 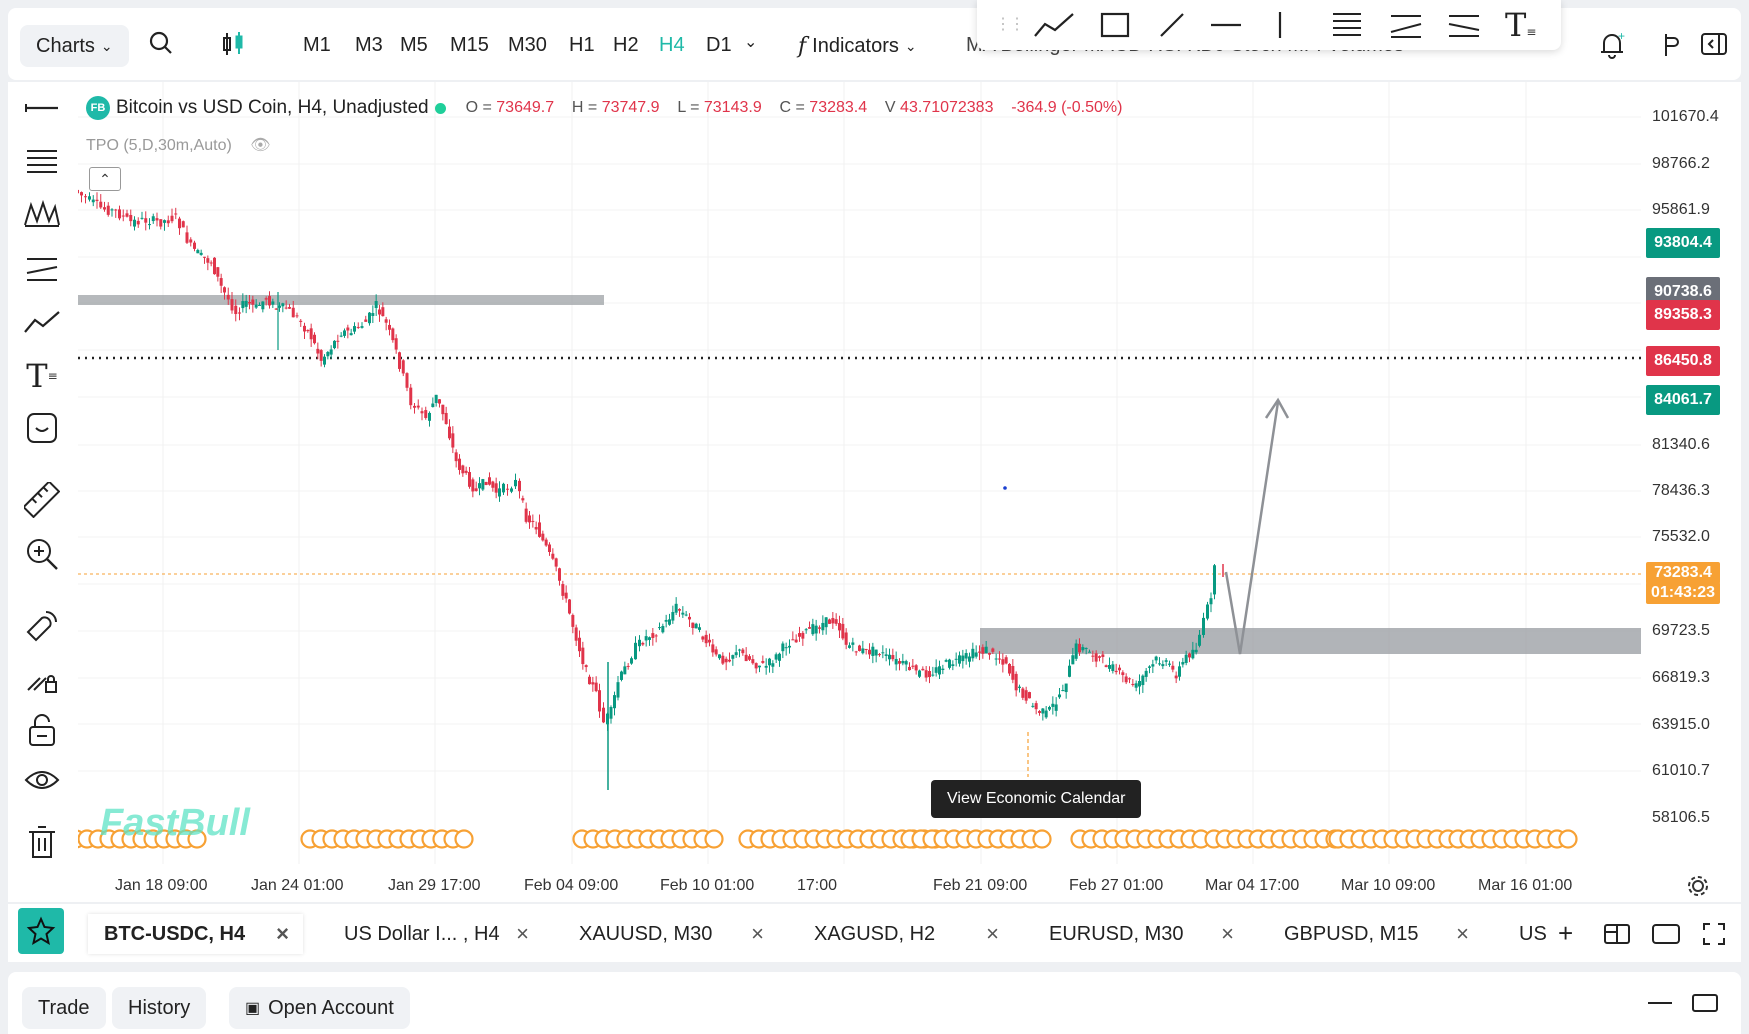 What do you see at coordinates (469, 45) in the screenshot?
I see `timeframe-m15: M15` at bounding box center [469, 45].